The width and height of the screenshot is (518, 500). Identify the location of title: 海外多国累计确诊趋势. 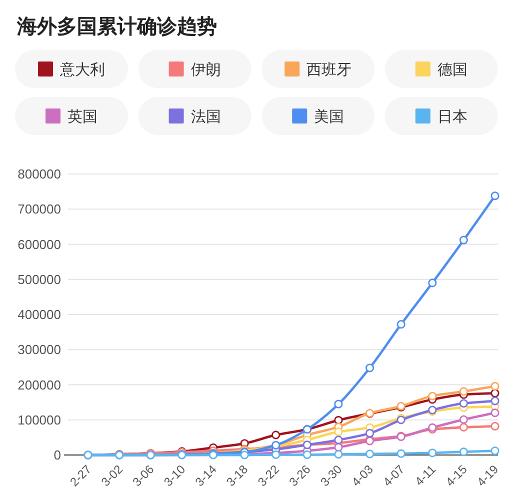
(117, 27).